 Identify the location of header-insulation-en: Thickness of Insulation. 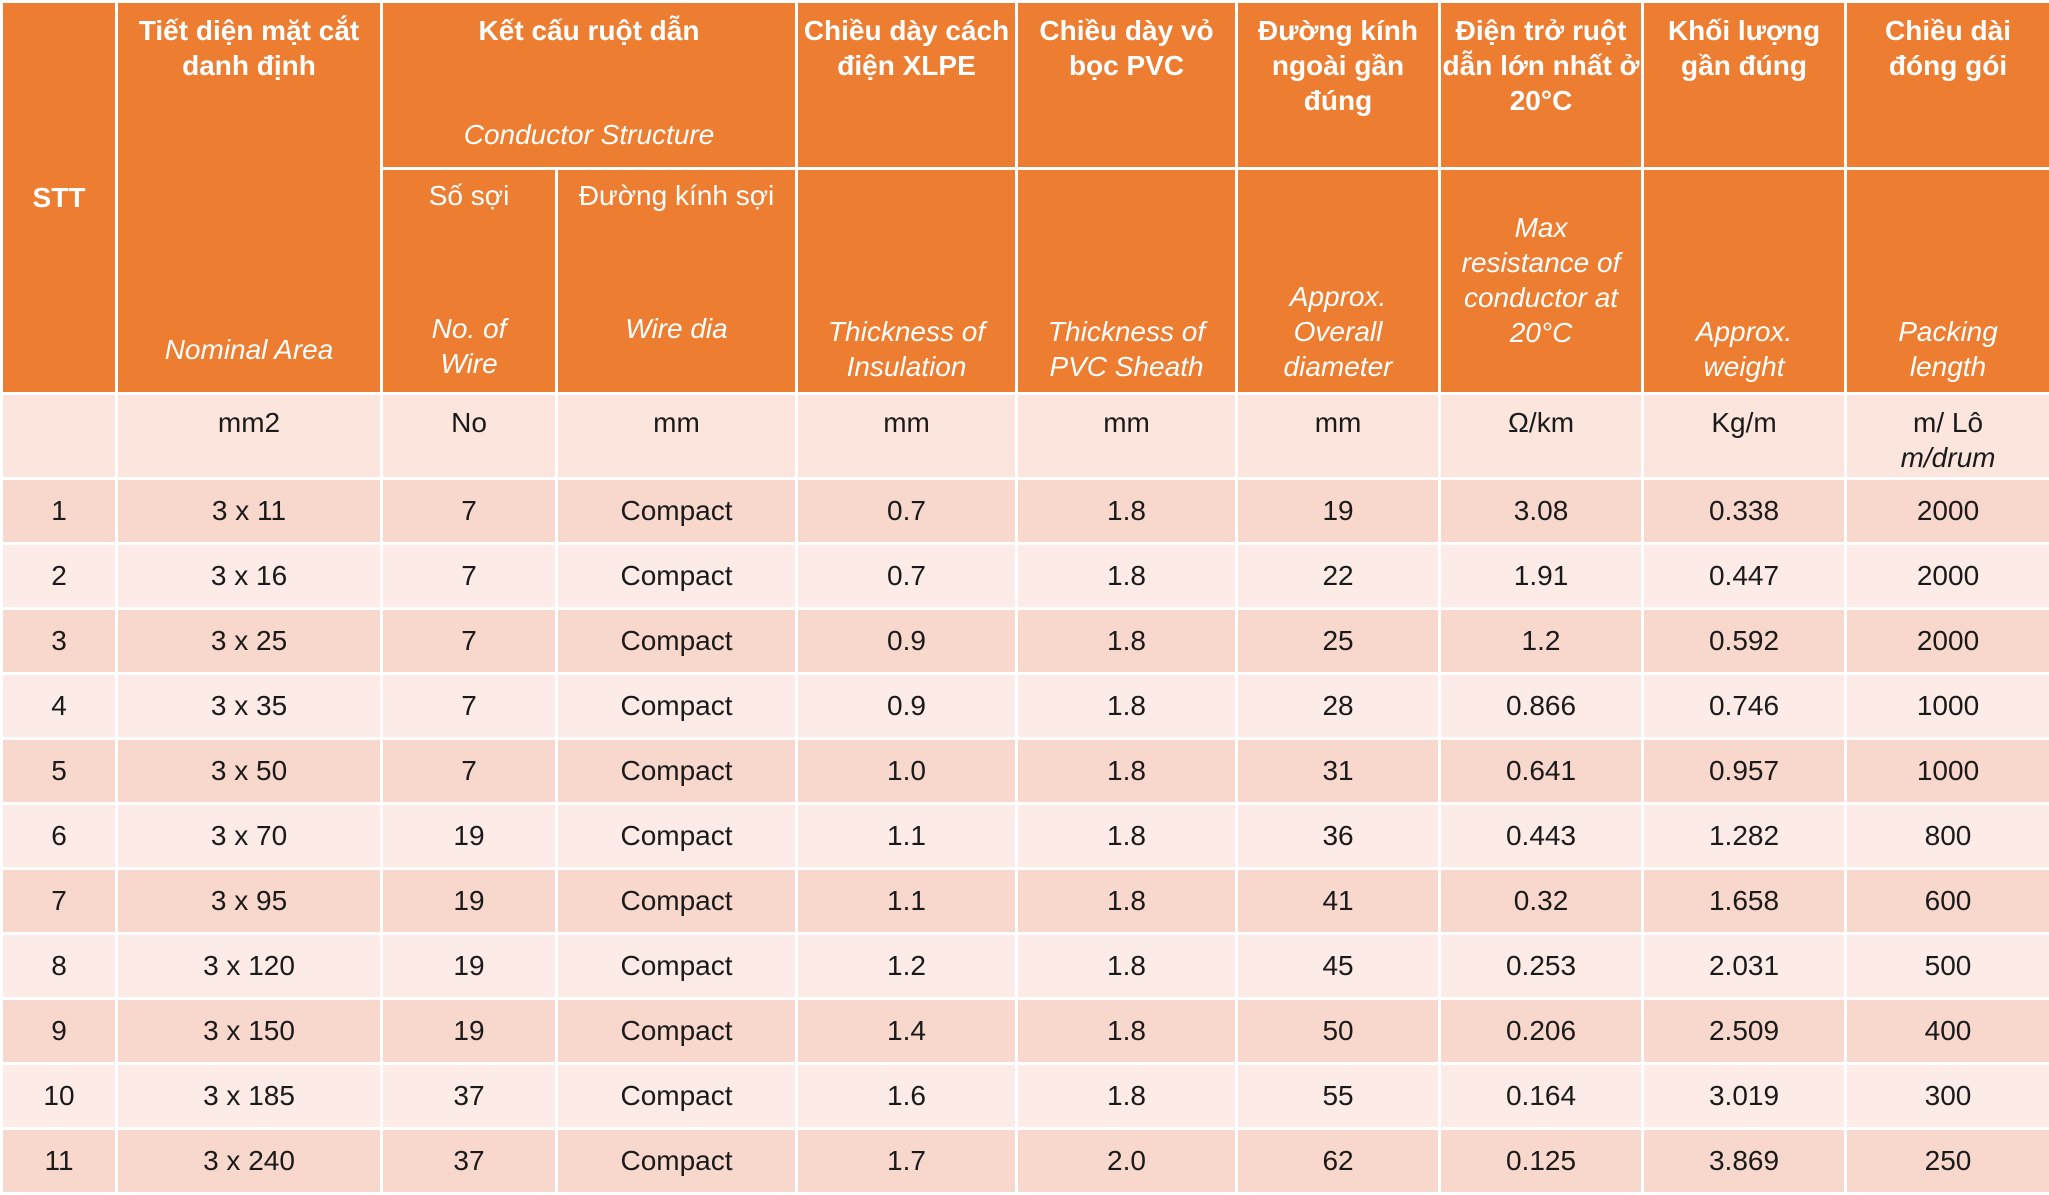
(906, 349).